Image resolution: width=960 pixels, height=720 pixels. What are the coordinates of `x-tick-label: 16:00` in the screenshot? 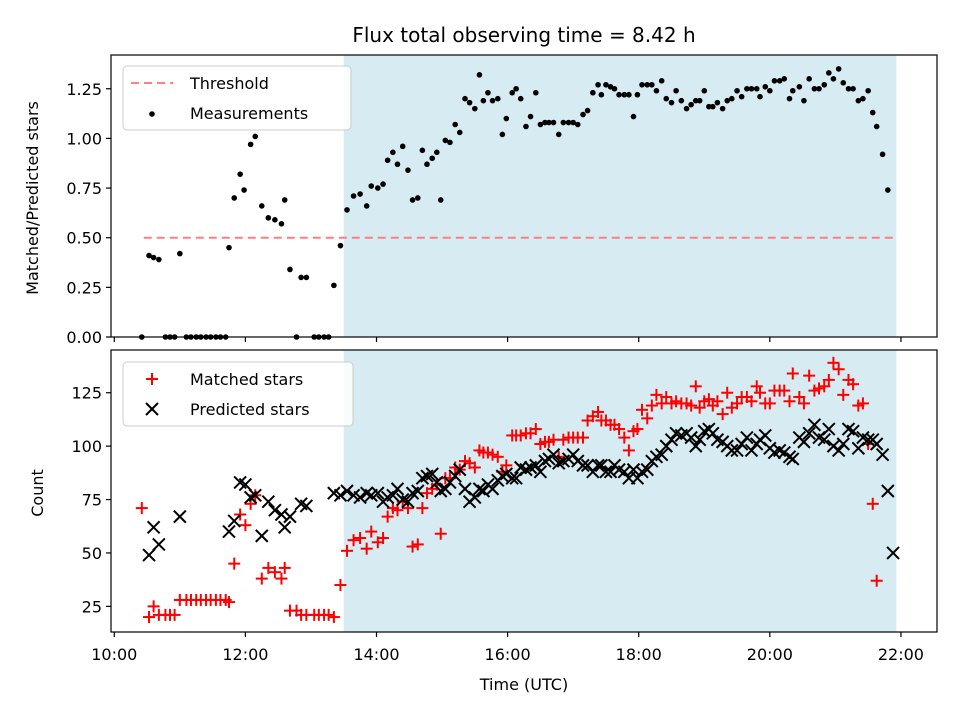 It's located at (508, 654).